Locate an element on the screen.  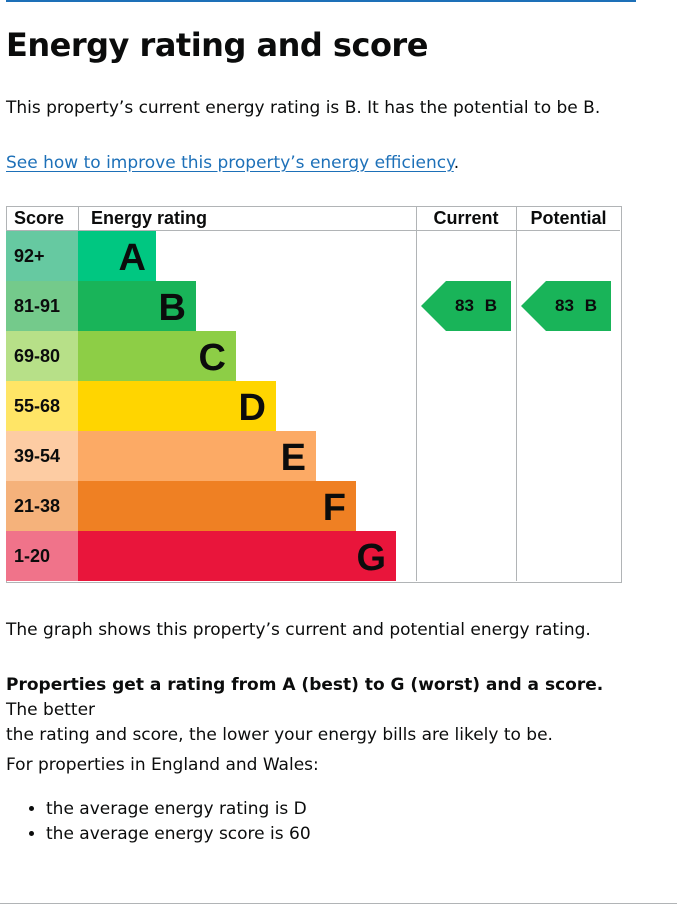
band-row-e: 39-54 E is located at coordinates (211, 456).